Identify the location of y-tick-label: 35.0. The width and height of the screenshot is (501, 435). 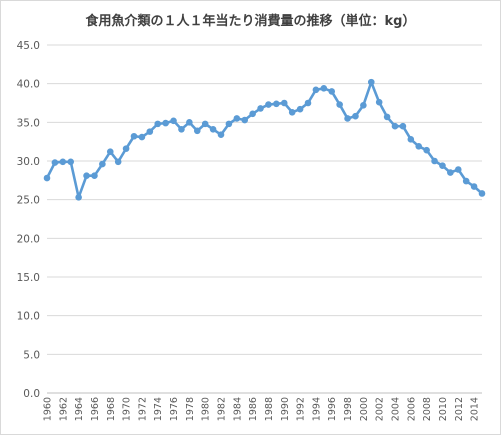
(28, 123).